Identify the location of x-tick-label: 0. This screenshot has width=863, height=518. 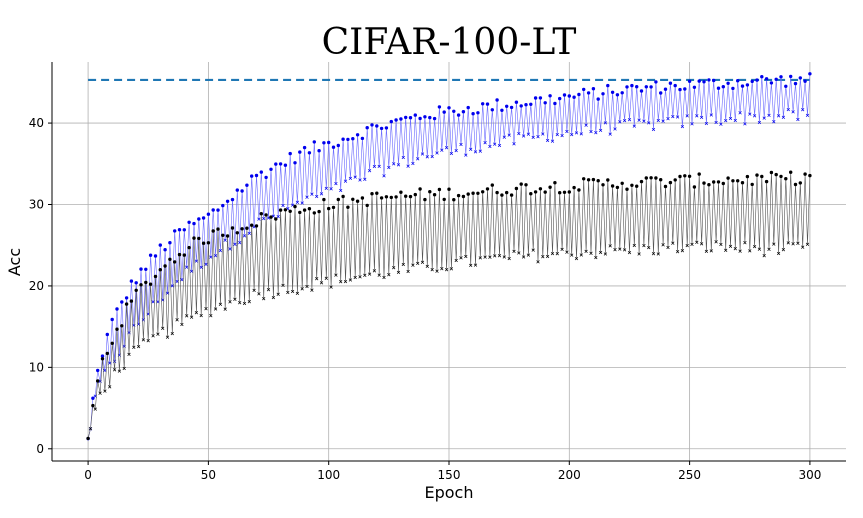
(88, 475).